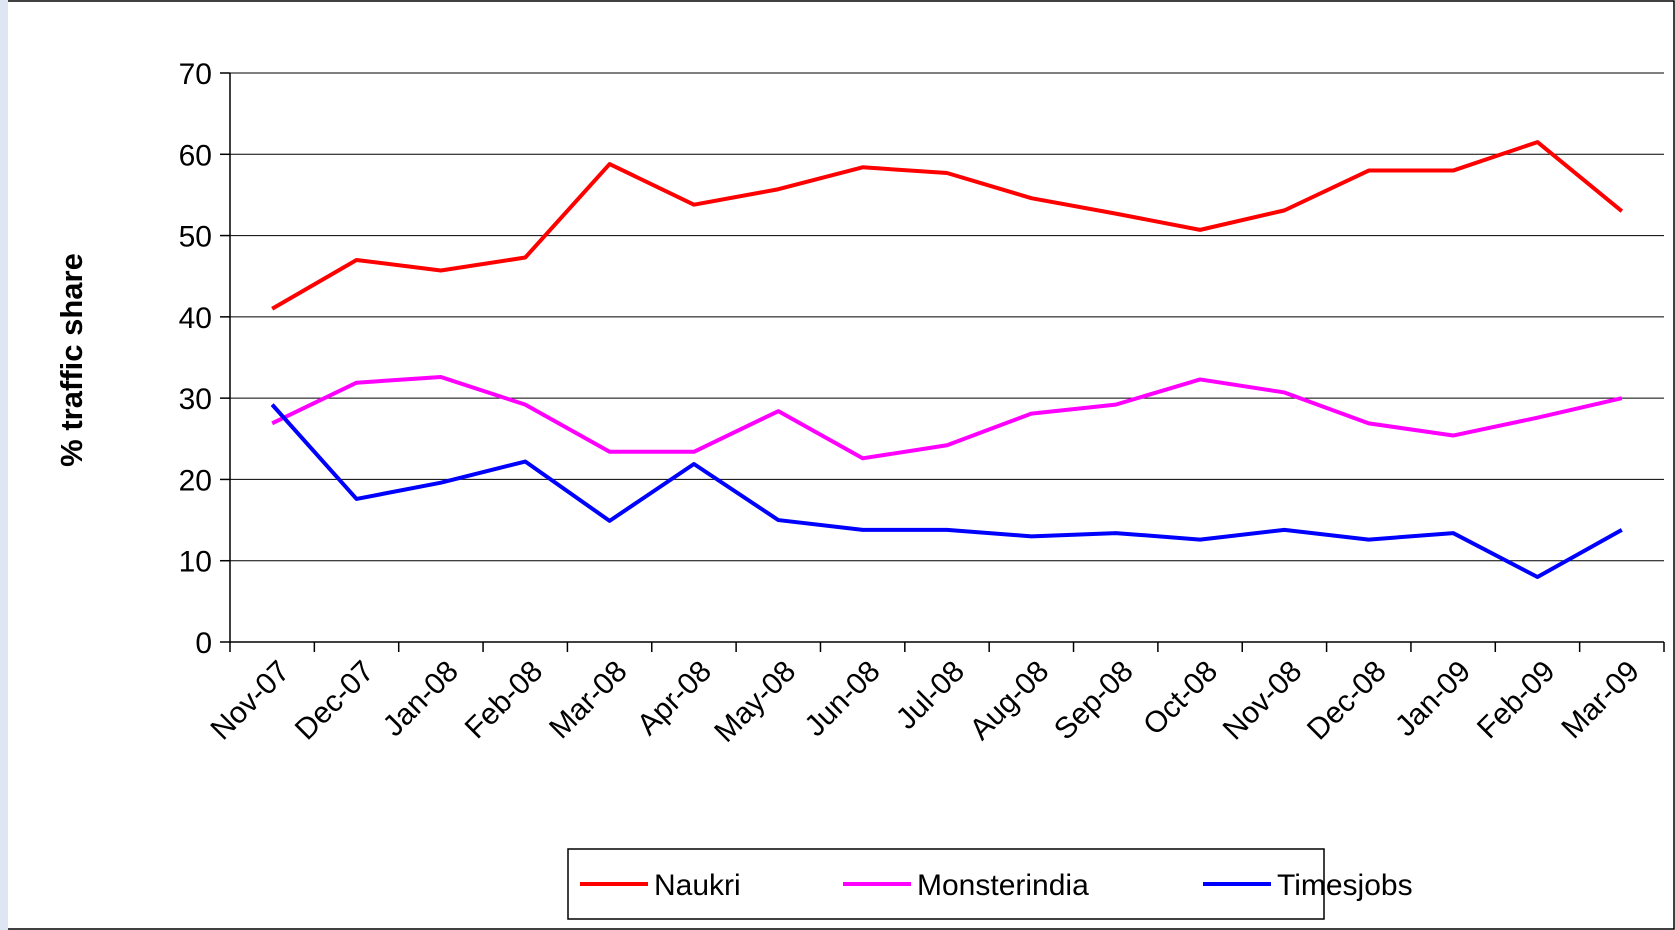 The image size is (1675, 930). I want to click on y-tick-label: 60, so click(195, 155).